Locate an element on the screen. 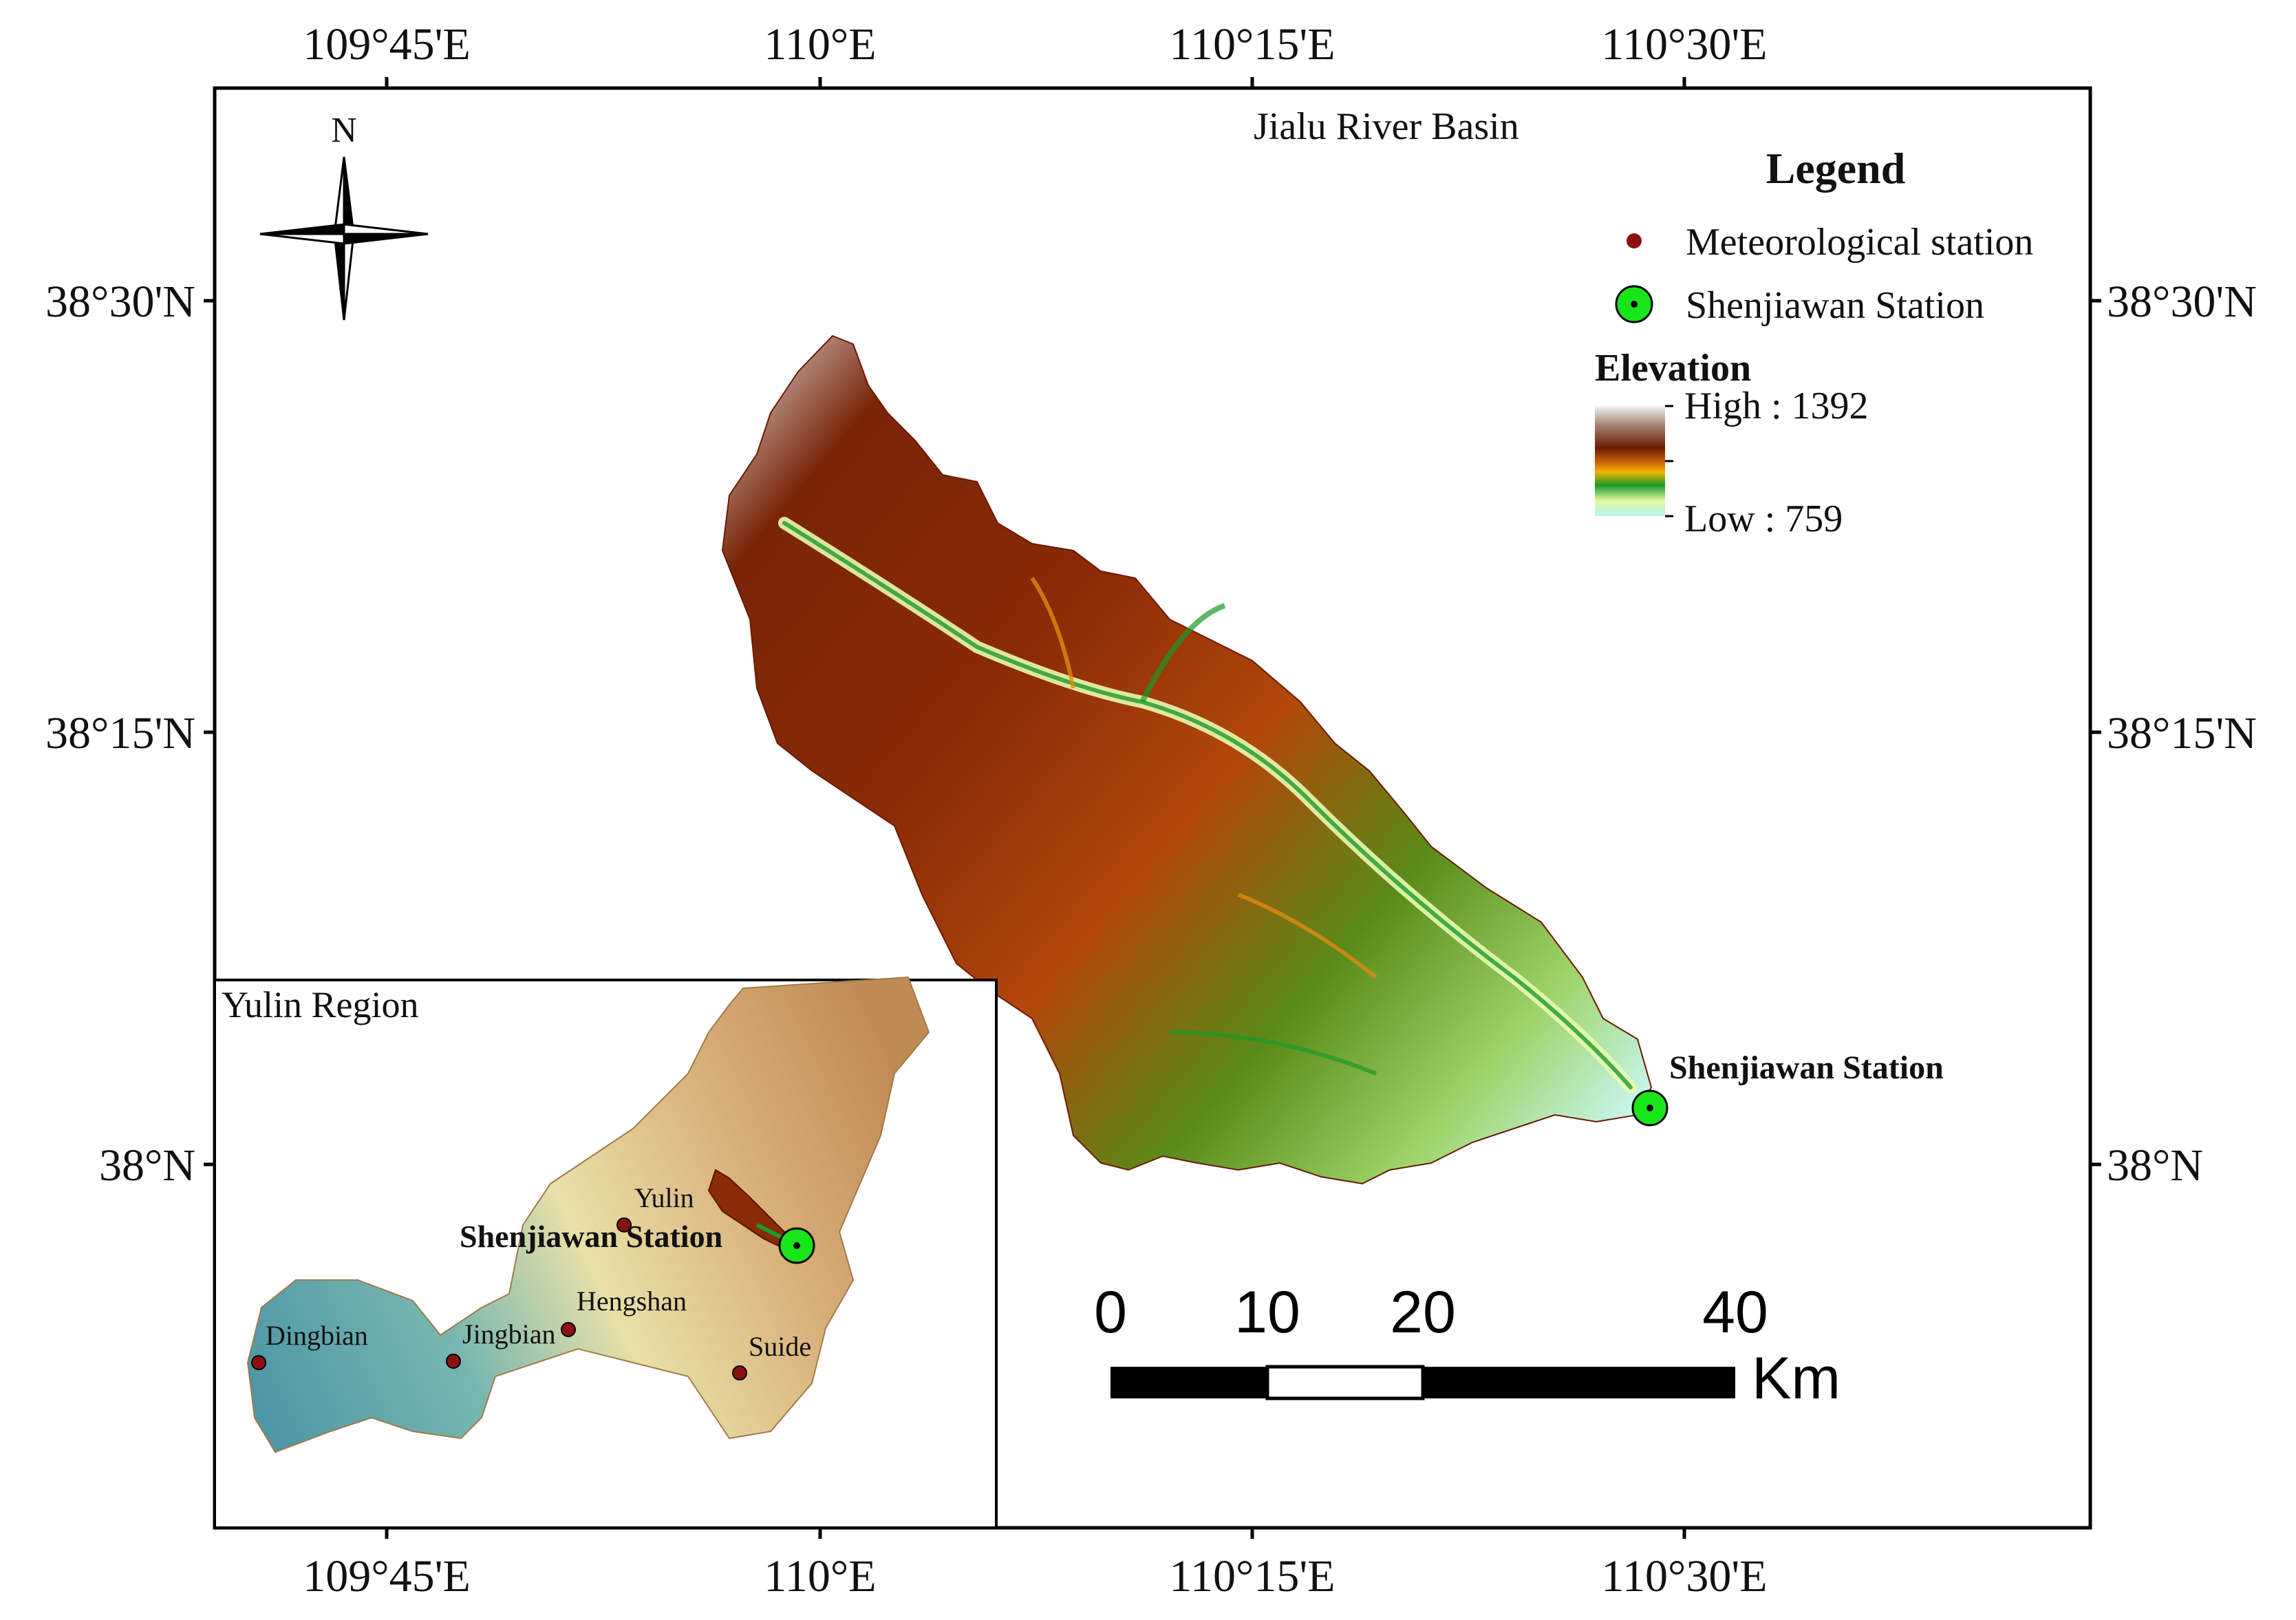  scale-label-40: 40 is located at coordinates (1735, 1312).